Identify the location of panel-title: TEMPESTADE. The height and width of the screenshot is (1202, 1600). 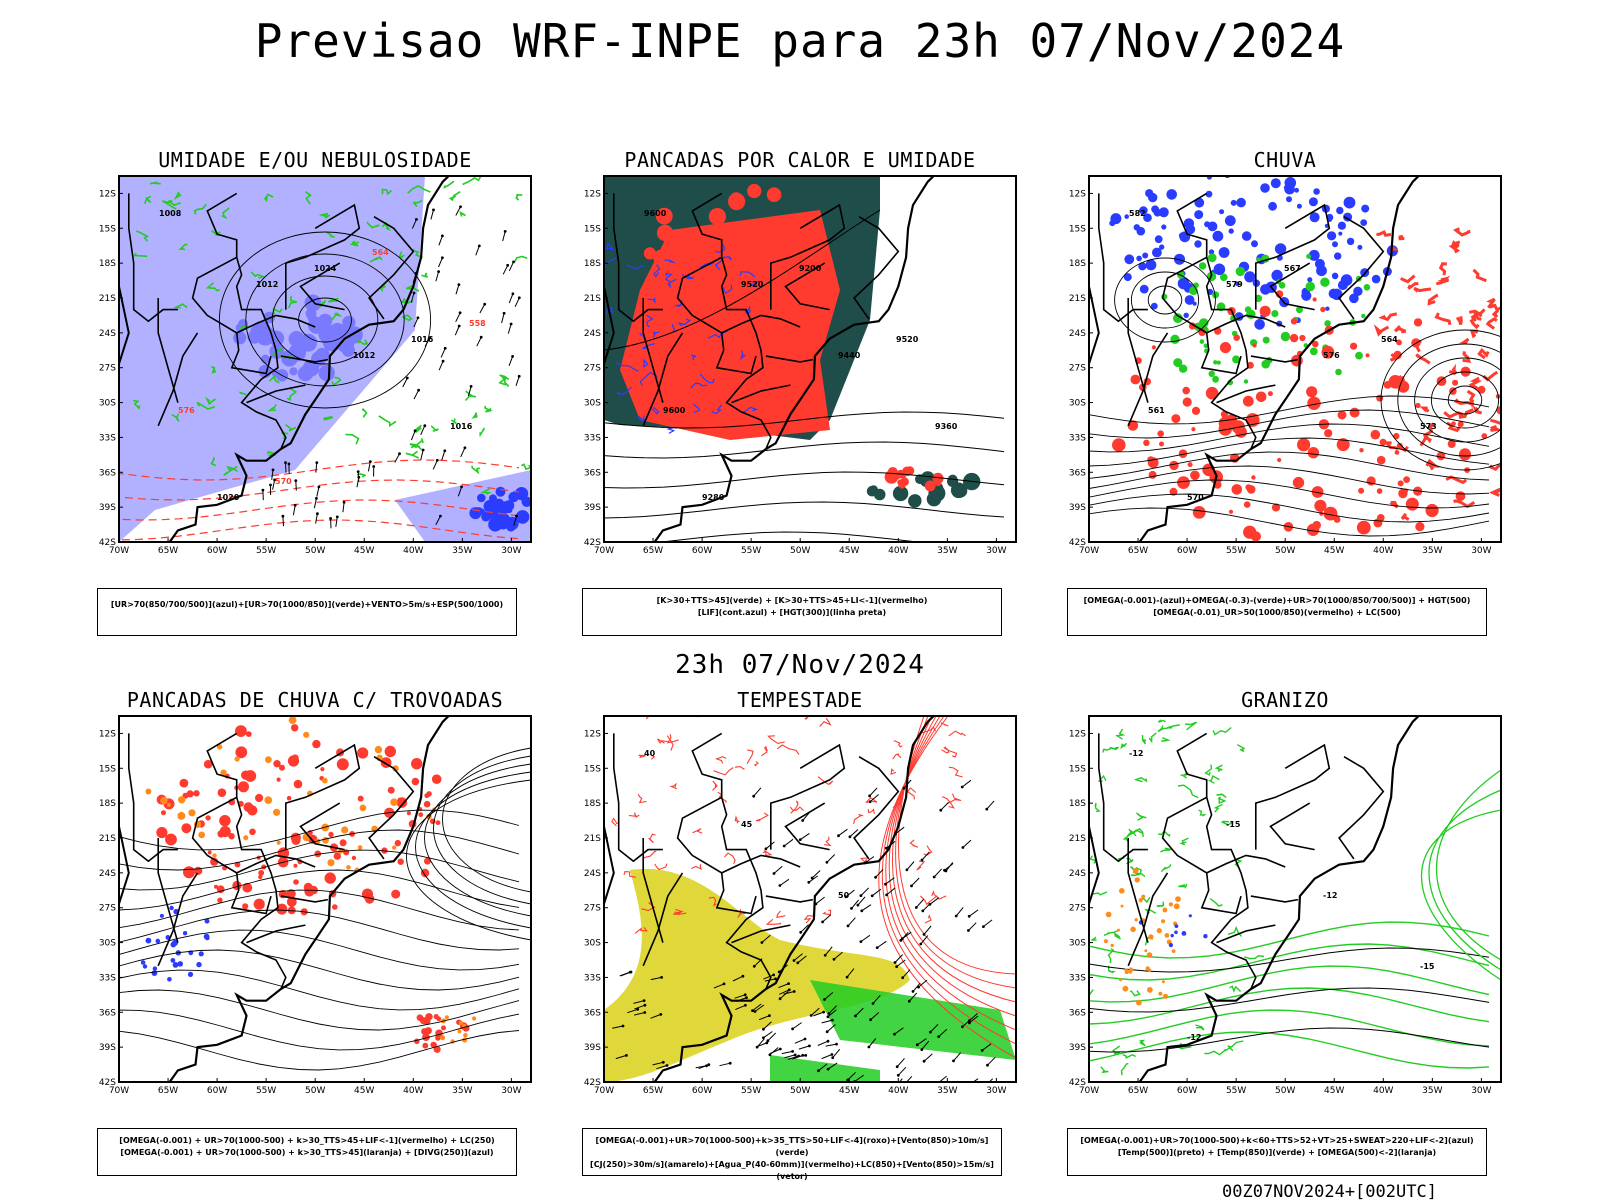
(800, 700).